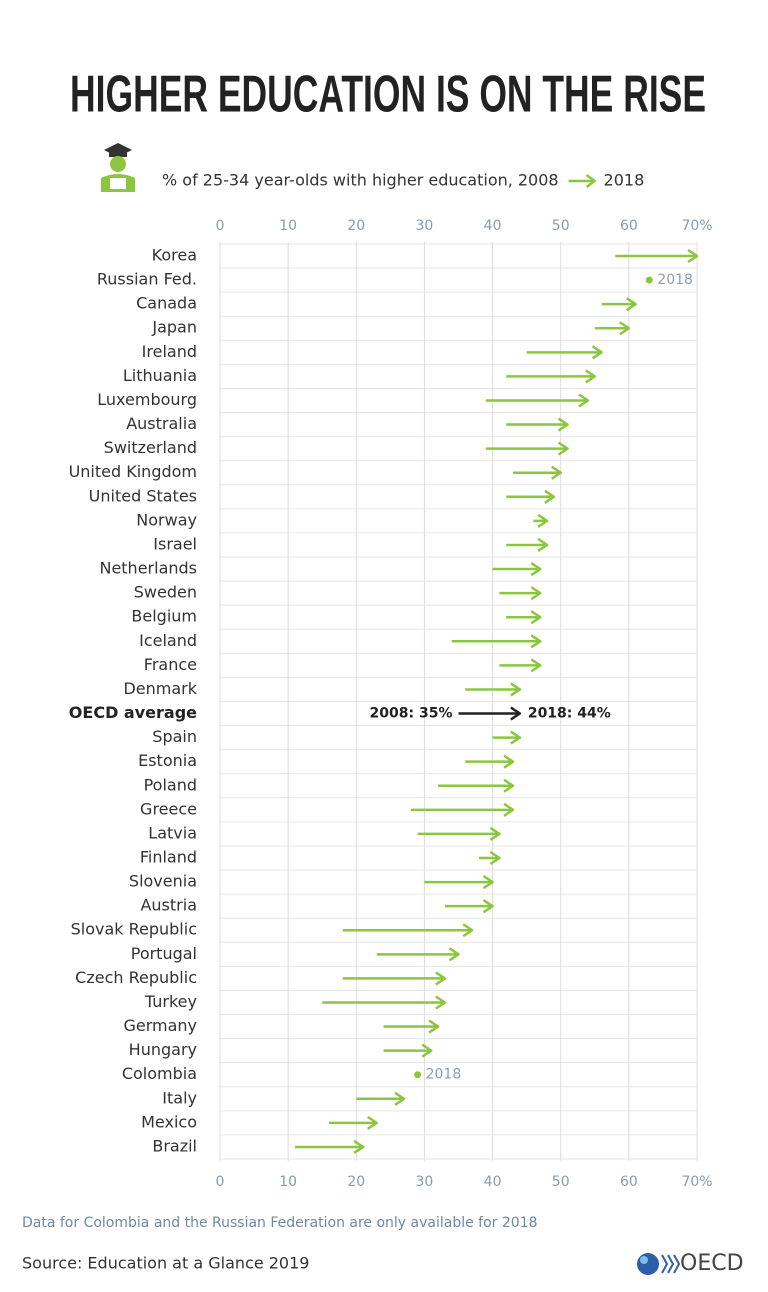 The height and width of the screenshot is (1292, 768). I want to click on category-label: Estonia, so click(167, 760).